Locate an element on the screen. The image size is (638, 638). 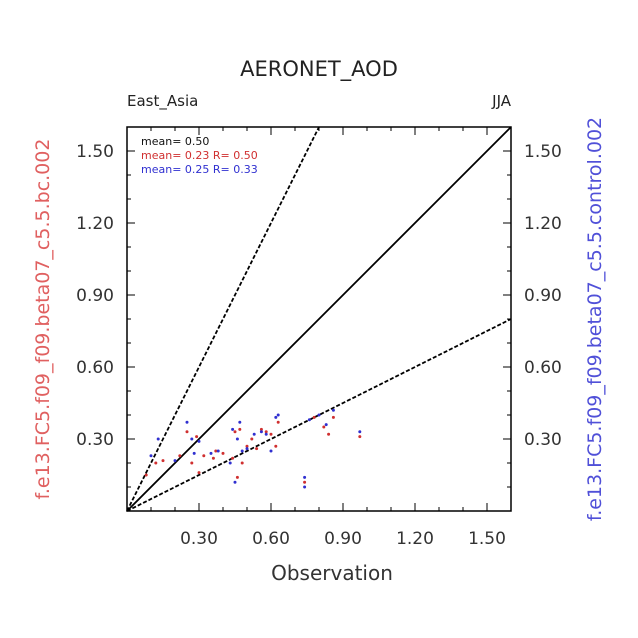
y-tick-label-left: 1.50 is located at coordinates (95, 152).